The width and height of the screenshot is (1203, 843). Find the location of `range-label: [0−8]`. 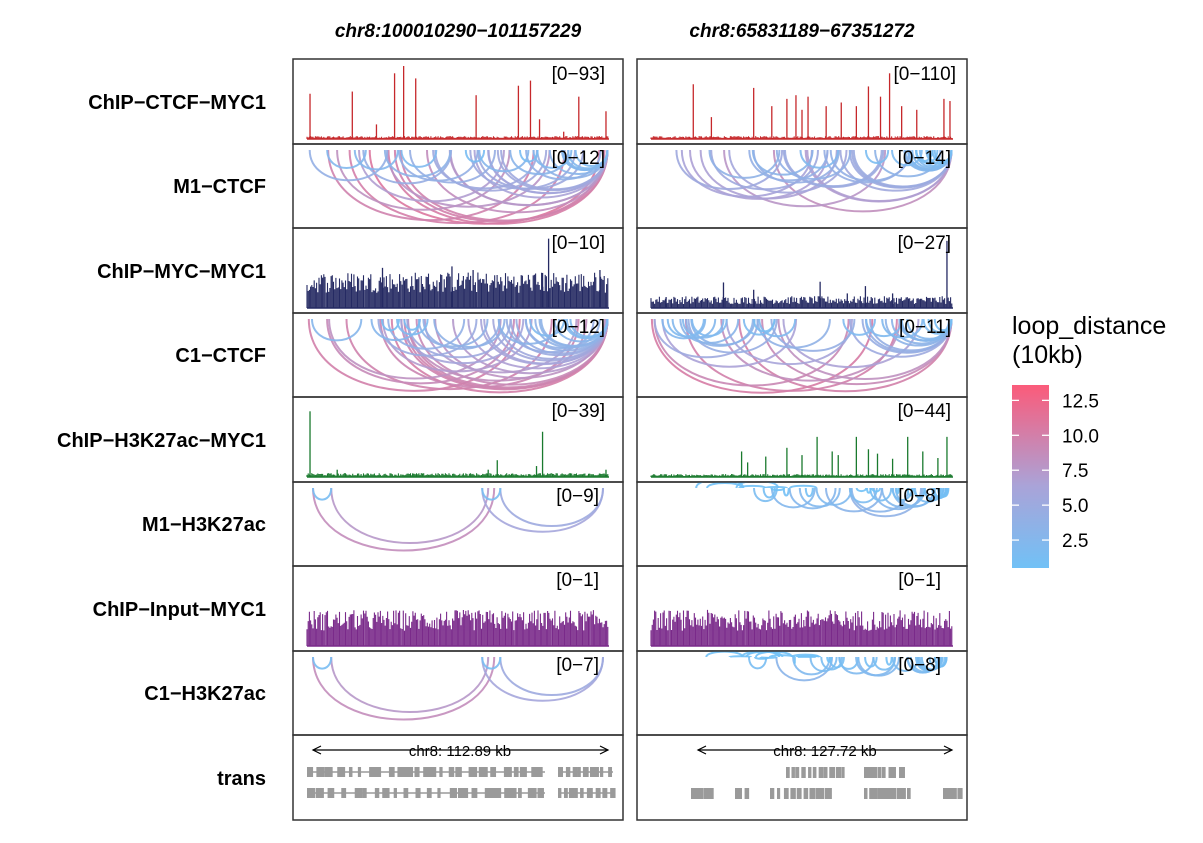

range-label: [0−8] is located at coordinates (919, 496).